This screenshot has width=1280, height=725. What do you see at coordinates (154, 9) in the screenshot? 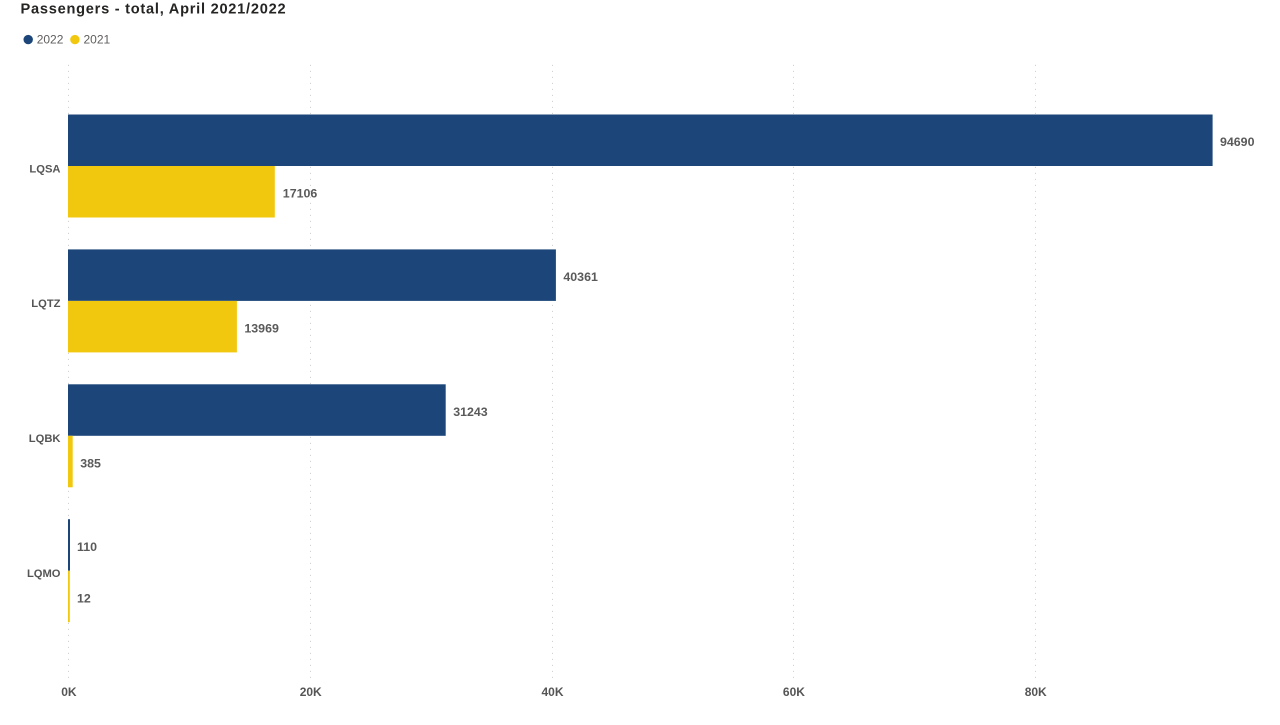
I see `svg-text:Passengers - total, April 2021: Passengers - total, April 2021/2022` at bounding box center [154, 9].